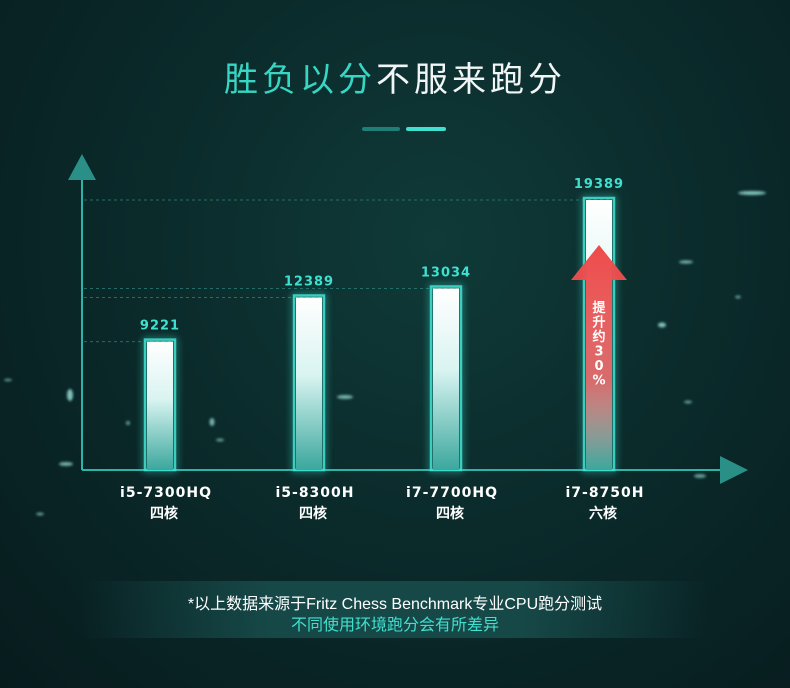 The width and height of the screenshot is (790, 688). Describe the element at coordinates (598, 366) in the screenshot. I see `improvement-text: 0` at that location.